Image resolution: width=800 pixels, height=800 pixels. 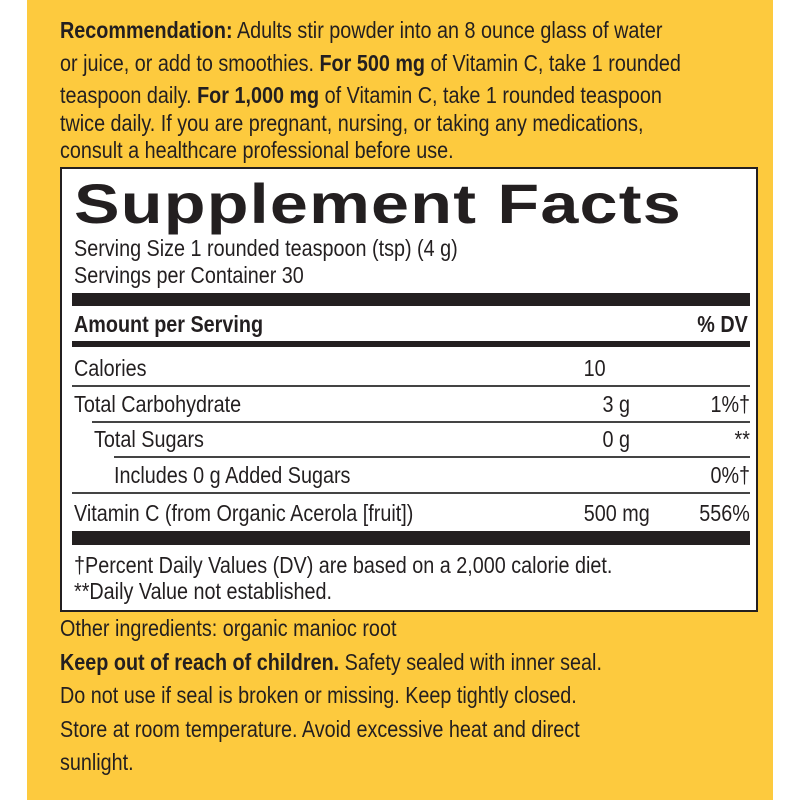 I want to click on header-amount: Amount per Serving, so click(x=169, y=324).